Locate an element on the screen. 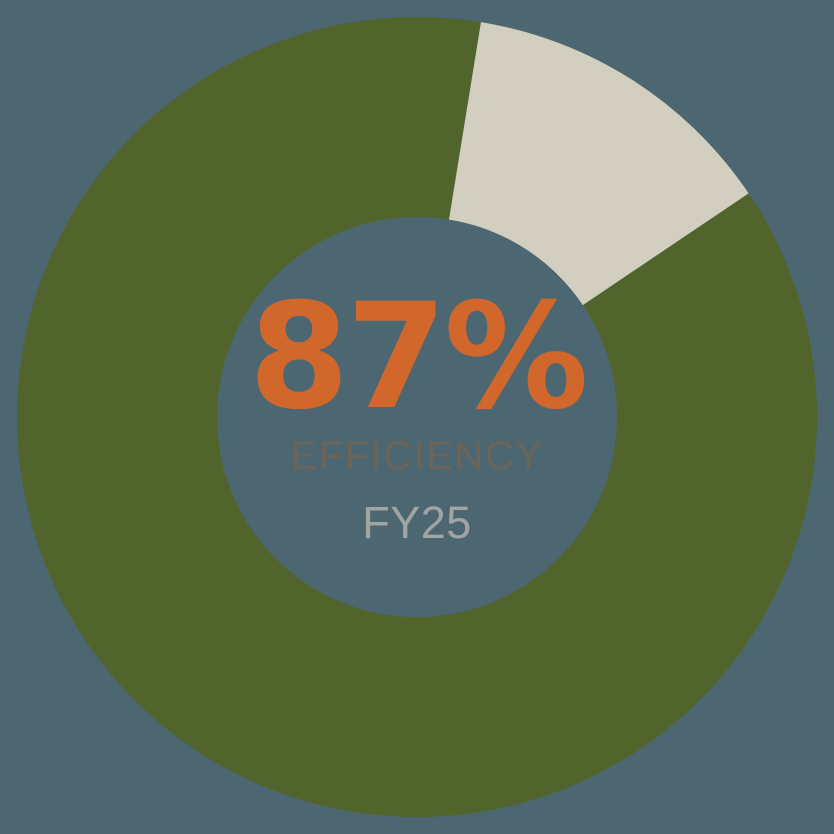  donut-slice-remaining is located at coordinates (598, 164).